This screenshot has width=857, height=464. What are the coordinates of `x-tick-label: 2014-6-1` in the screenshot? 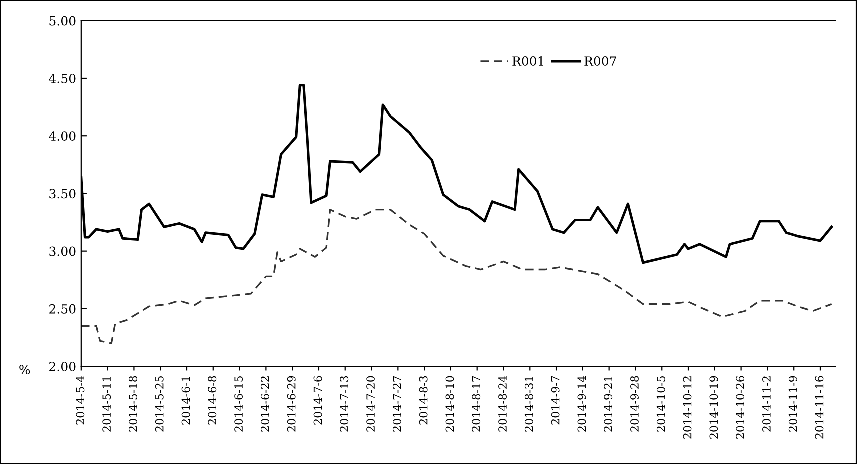 It's located at (186, 401).